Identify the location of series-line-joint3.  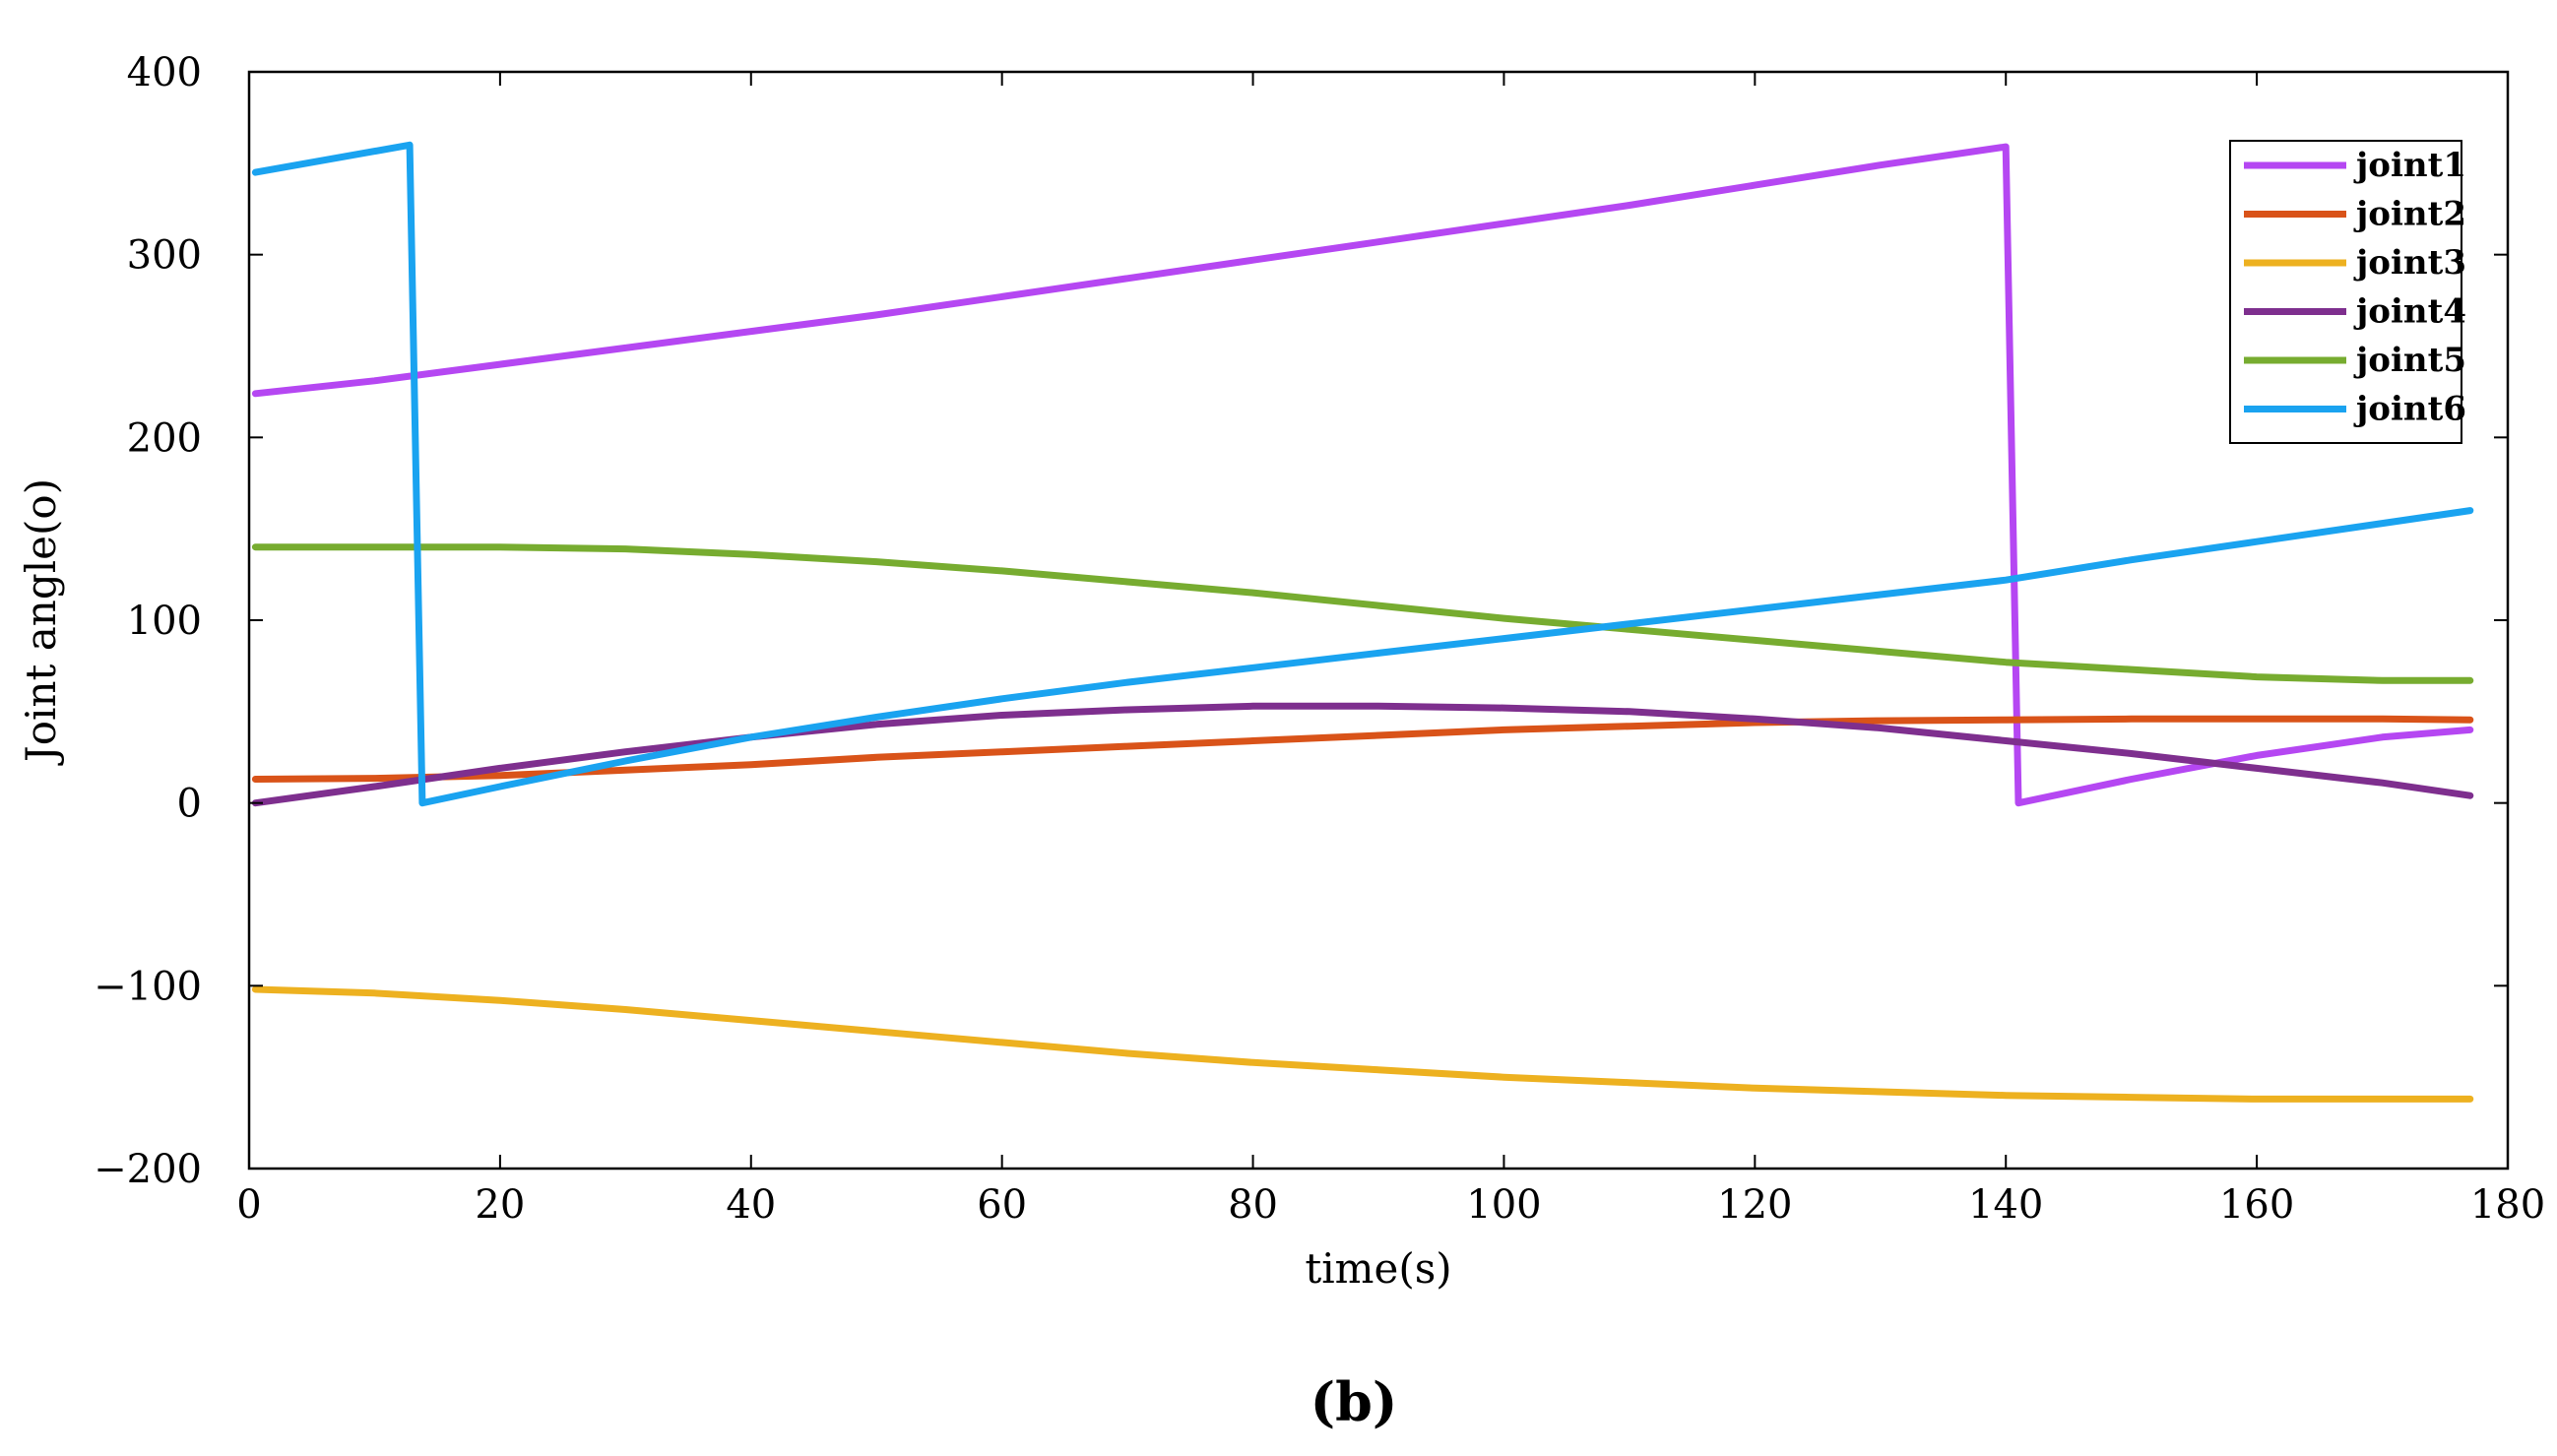
(1362, 1044).